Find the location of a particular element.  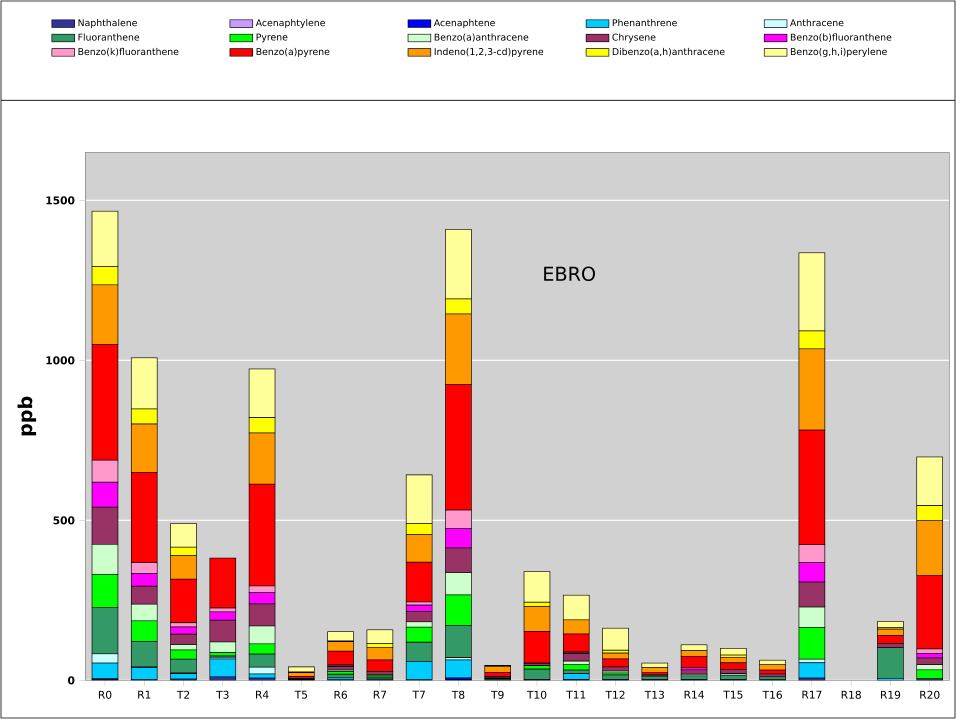

legend-label: Fluoranthene is located at coordinates (109, 37).